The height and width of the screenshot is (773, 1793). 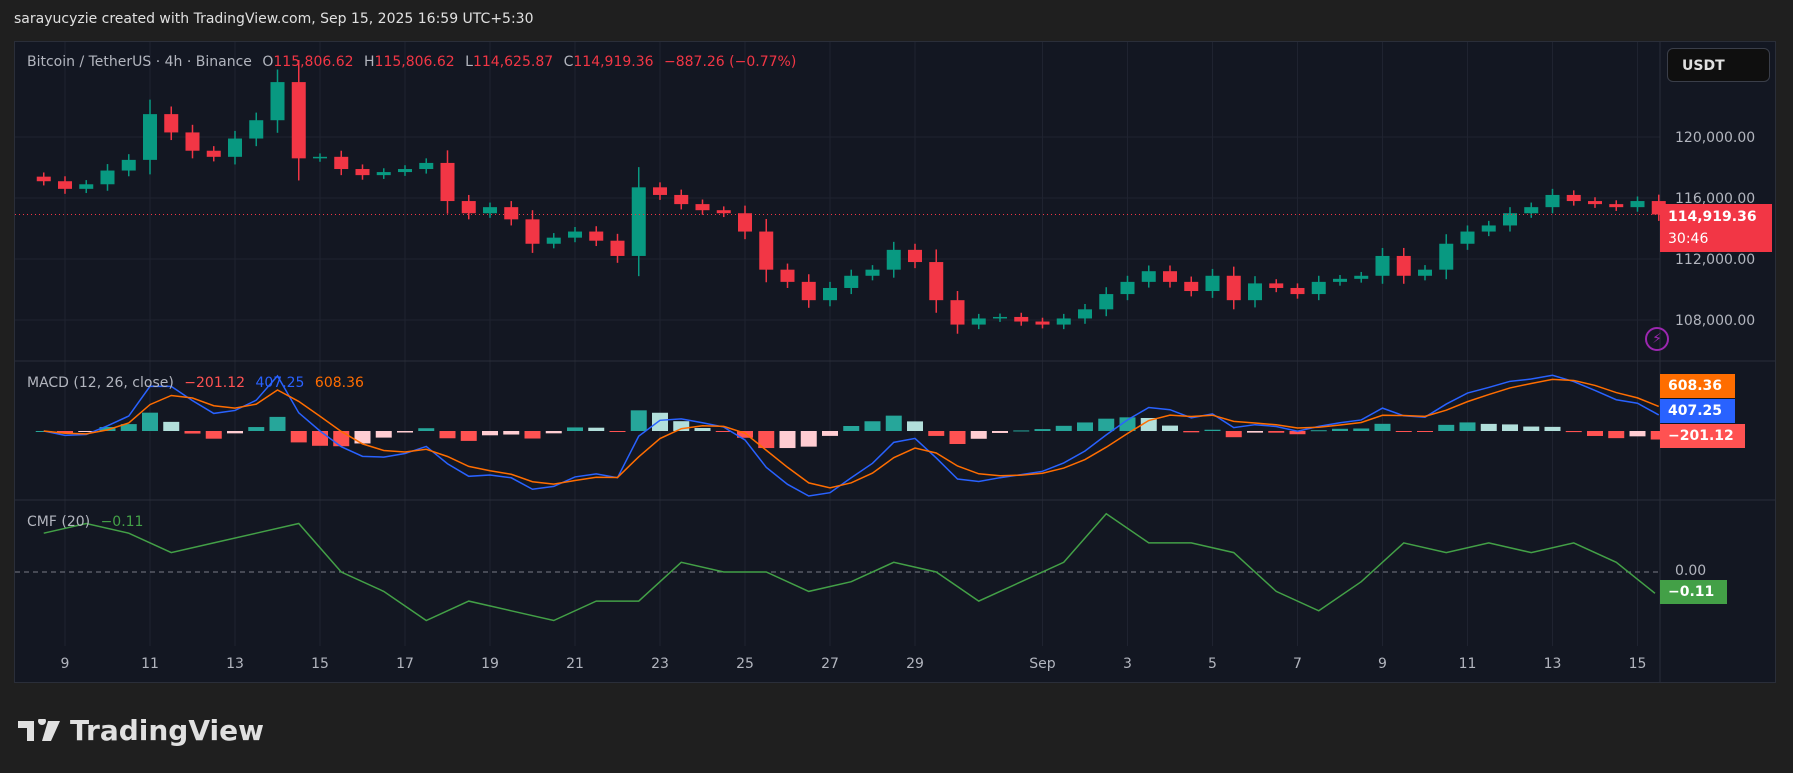 What do you see at coordinates (1212, 664) in the screenshot?
I see `time-axis-label: 5` at bounding box center [1212, 664].